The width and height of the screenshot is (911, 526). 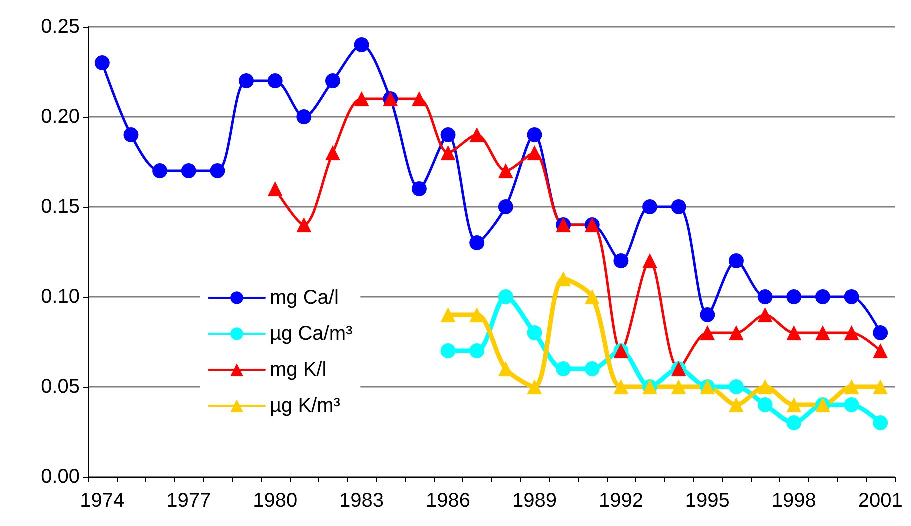 I want to click on x-tick-label: 1974, so click(x=102, y=501).